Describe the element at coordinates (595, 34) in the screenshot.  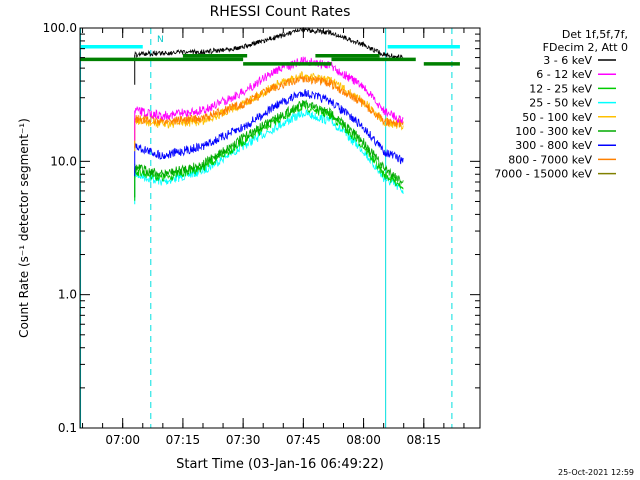
I see `legend-header: Det 1f,5f,7f,` at that location.